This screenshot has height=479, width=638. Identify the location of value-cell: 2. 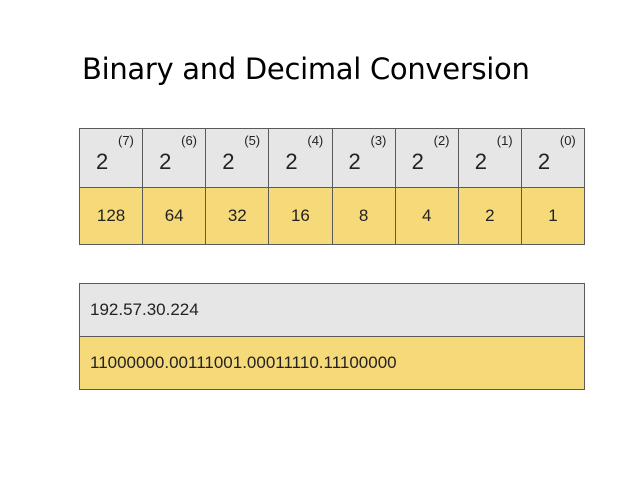
(489, 216).